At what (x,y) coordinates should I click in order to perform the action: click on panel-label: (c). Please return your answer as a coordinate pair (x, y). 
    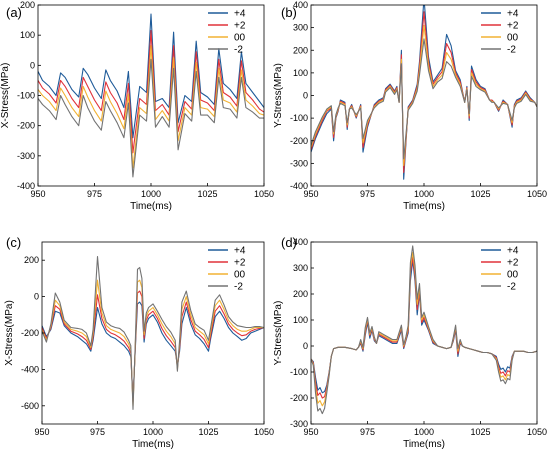
    Looking at the image, I should click on (13, 242).